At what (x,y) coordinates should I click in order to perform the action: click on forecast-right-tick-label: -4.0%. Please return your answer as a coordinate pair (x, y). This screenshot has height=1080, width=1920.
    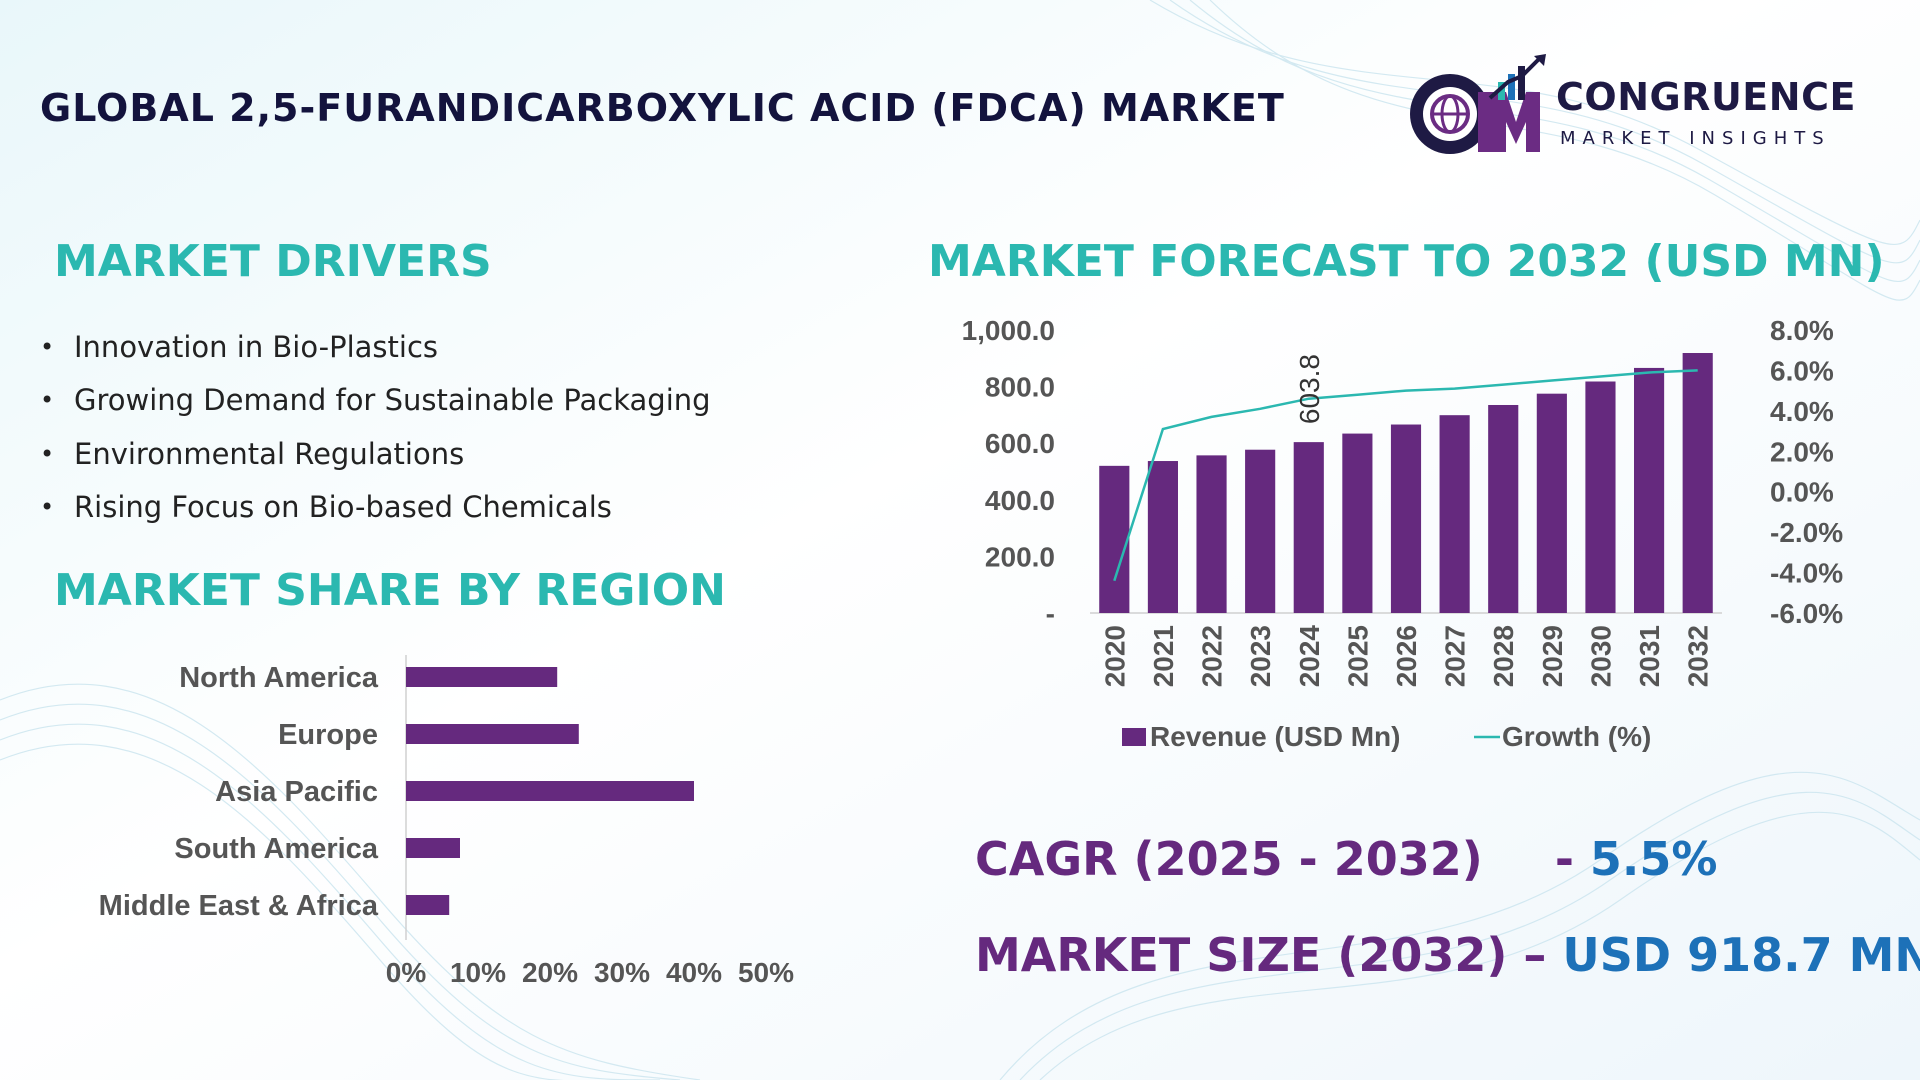
    Looking at the image, I should click on (1806, 573).